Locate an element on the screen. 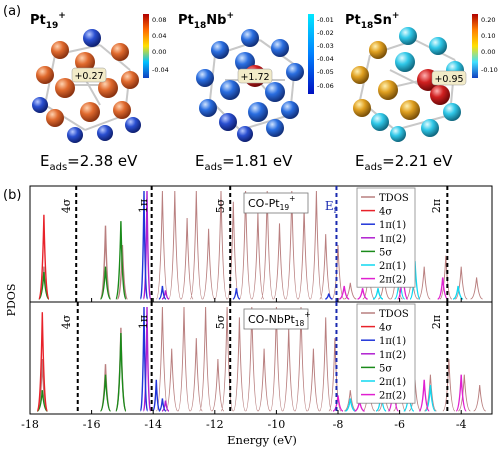 Image resolution: width=500 pixels, height=449 pixels. svg-text: -0.03 is located at coordinates (325, 46).